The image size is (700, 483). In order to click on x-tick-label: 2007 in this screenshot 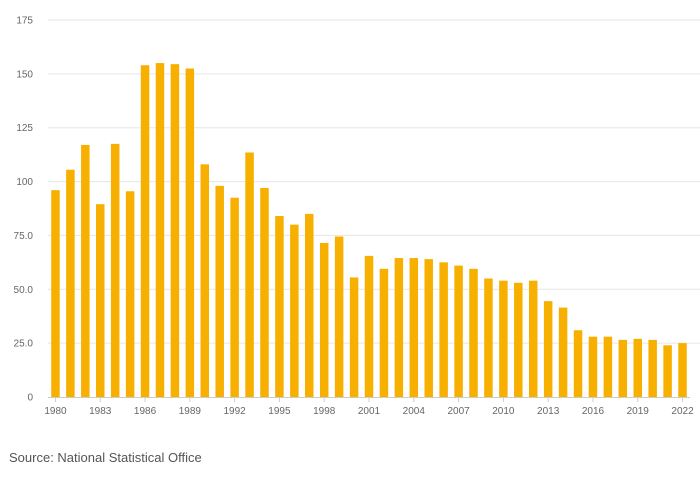, I will do `click(458, 411)`.